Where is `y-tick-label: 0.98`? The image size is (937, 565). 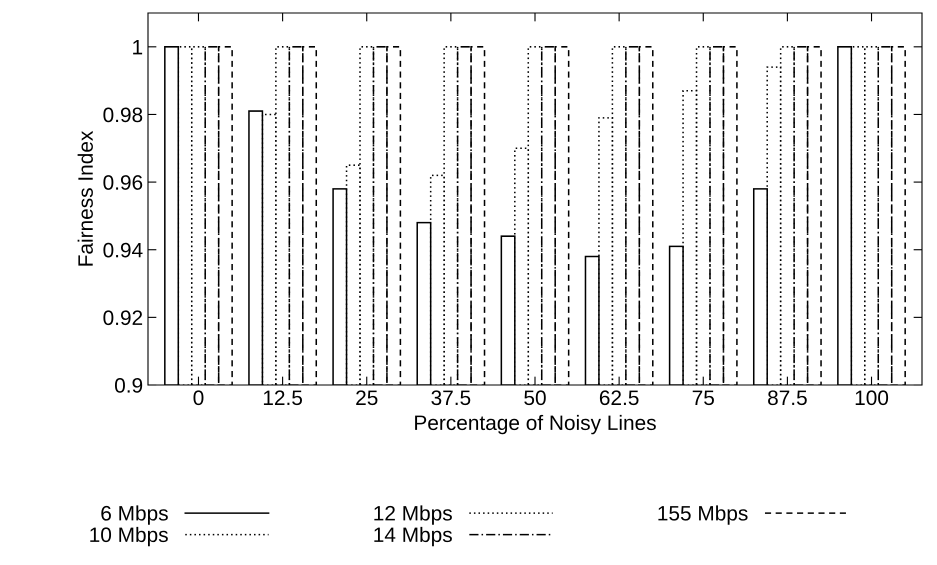 y-tick-label: 0.98 is located at coordinates (122, 114).